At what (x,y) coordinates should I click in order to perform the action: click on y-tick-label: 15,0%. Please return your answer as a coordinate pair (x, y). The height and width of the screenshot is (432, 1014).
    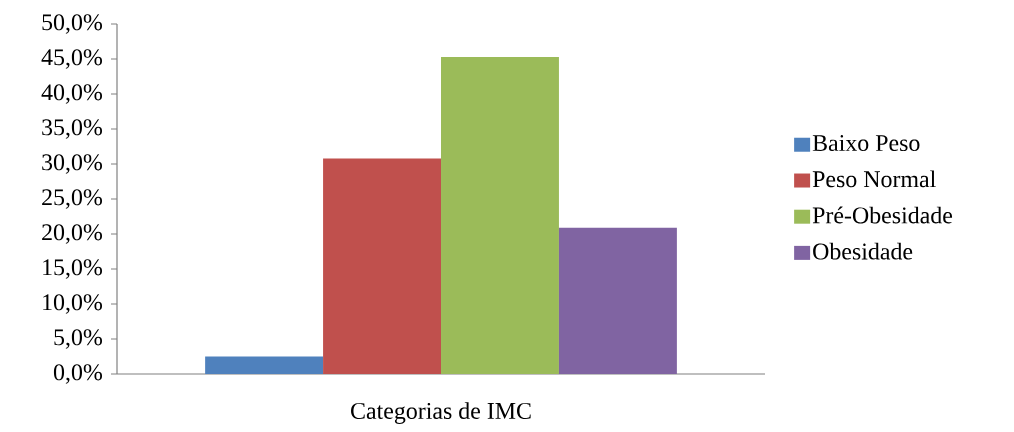
    Looking at the image, I should click on (73, 269).